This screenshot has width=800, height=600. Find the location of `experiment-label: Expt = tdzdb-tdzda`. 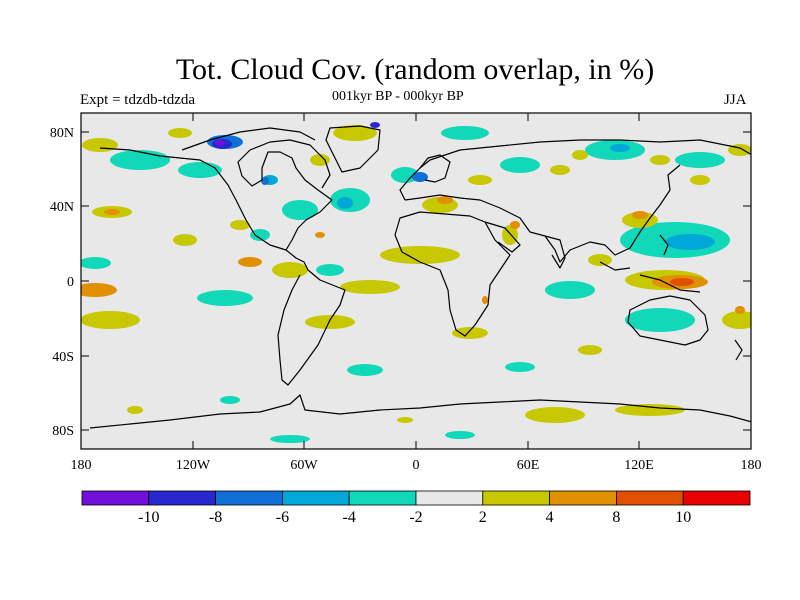

experiment-label: Expt = tdzdb-tdzda is located at coordinates (138, 100).